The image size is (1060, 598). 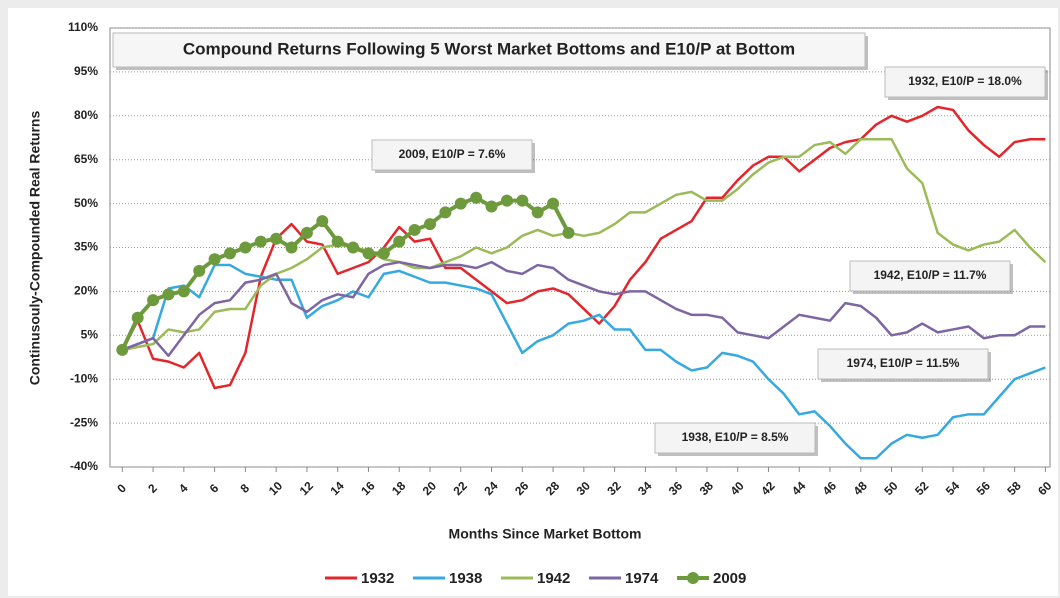 I want to click on annotation: 1932, E10/P = 18.0%, so click(x=965, y=81).